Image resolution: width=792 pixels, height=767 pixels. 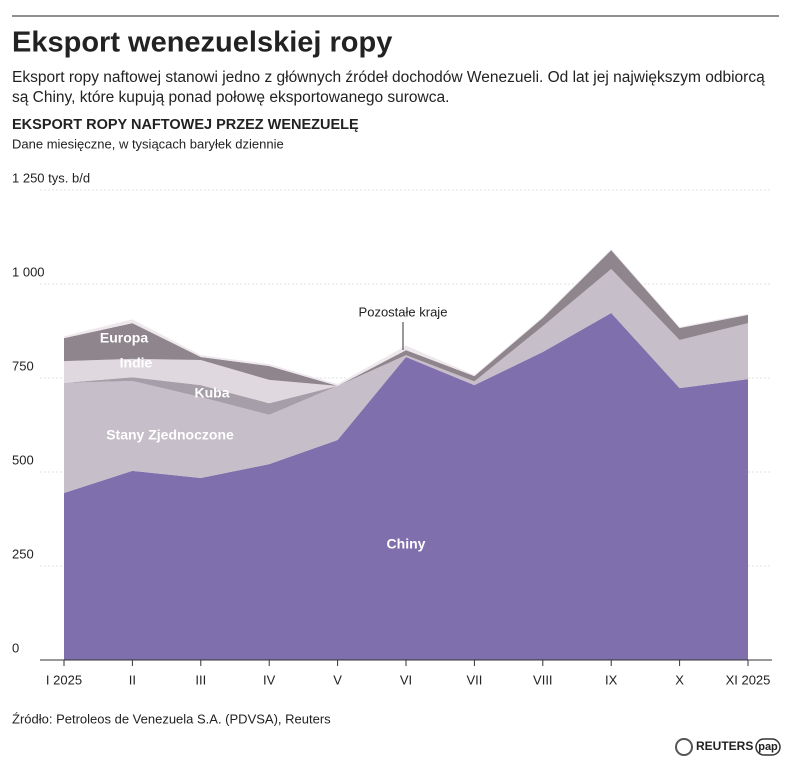 What do you see at coordinates (474, 679) in the screenshot?
I see `x-tick-label: VII` at bounding box center [474, 679].